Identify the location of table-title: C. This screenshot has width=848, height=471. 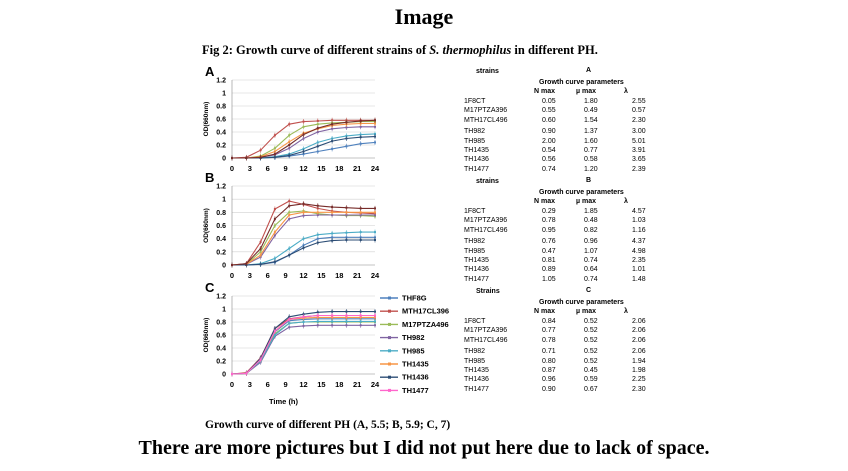
(589, 290).